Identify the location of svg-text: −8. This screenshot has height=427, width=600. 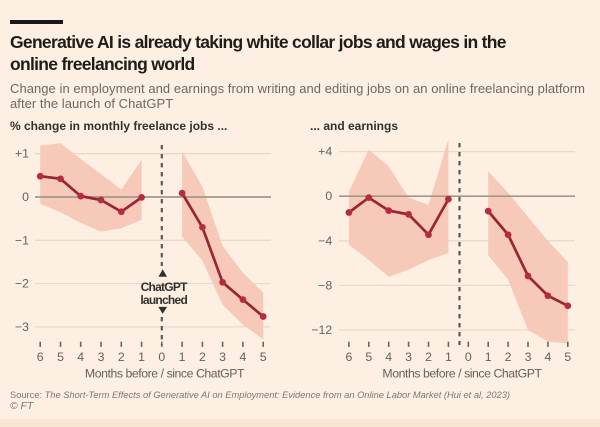
(325, 285).